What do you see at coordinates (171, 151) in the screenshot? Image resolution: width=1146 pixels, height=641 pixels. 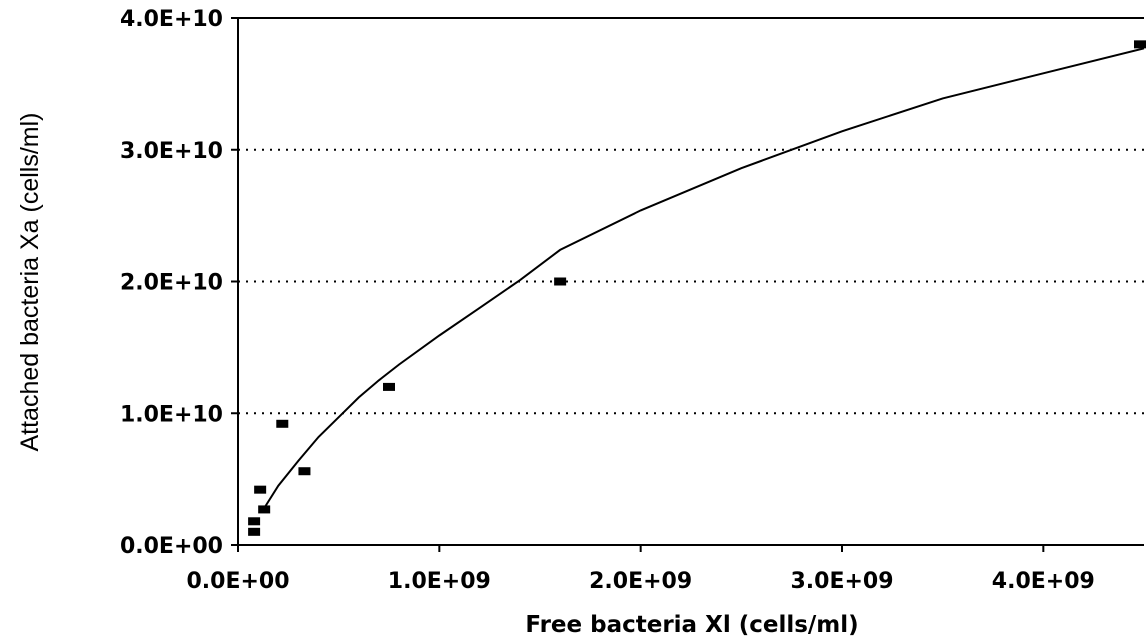 I see `y-tick-label: 3.0E+10` at bounding box center [171, 151].